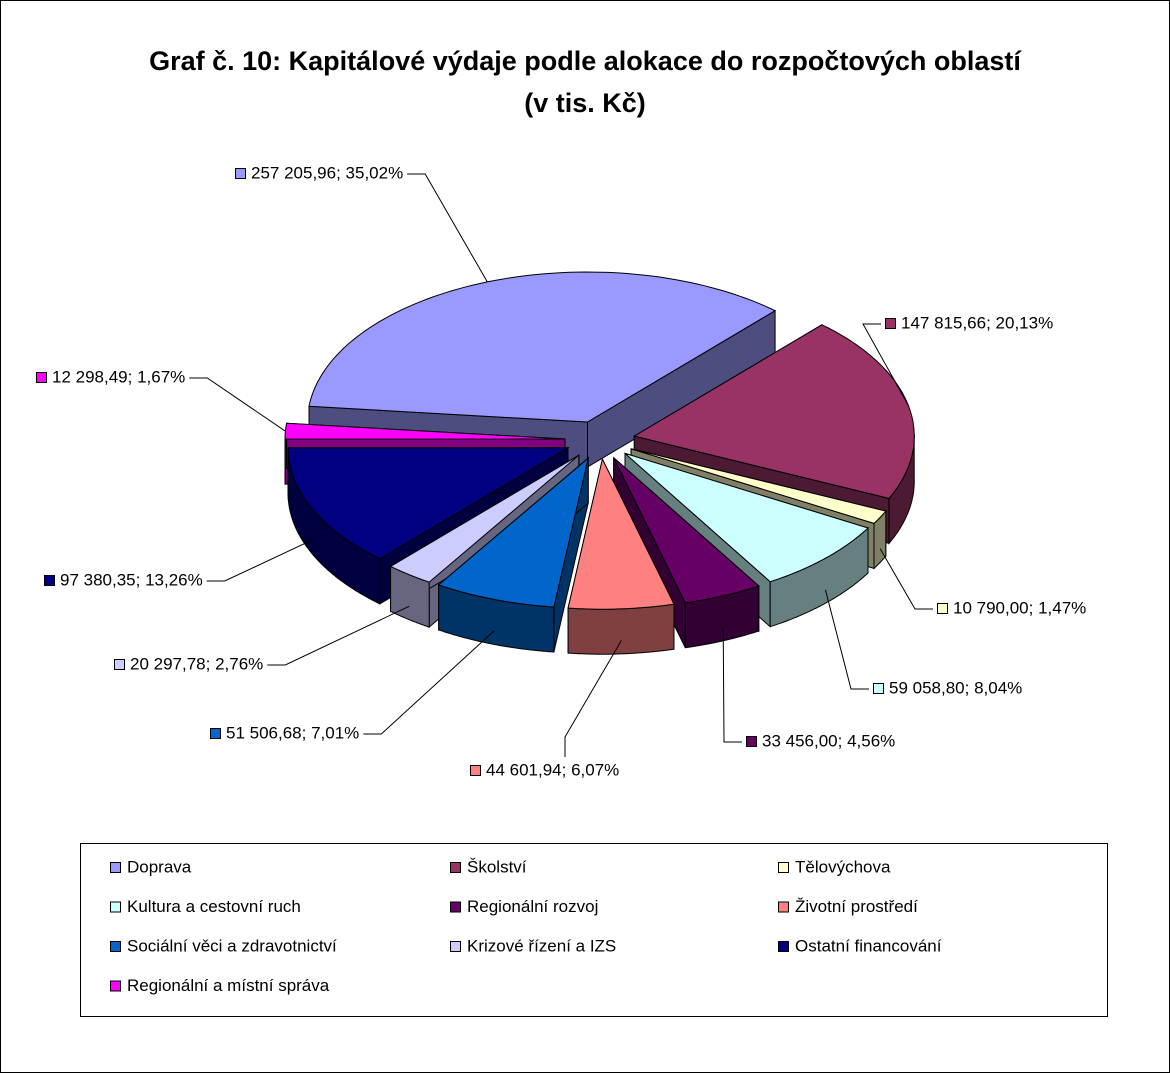 This screenshot has height=1073, width=1170. What do you see at coordinates (594, 930) in the screenshot?
I see `legend-box` at bounding box center [594, 930].